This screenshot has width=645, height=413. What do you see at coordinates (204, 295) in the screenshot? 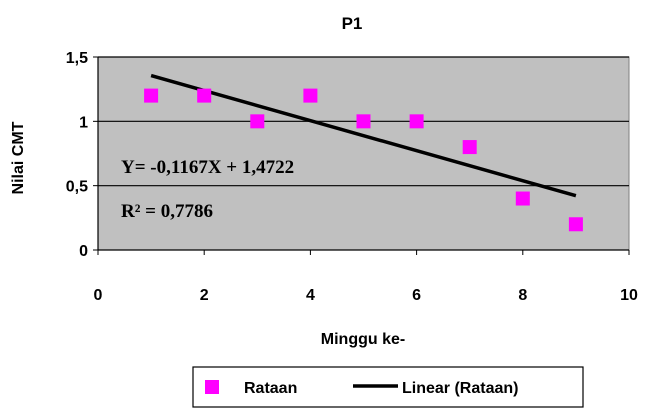
I see `x-tick-label: 2` at bounding box center [204, 295].